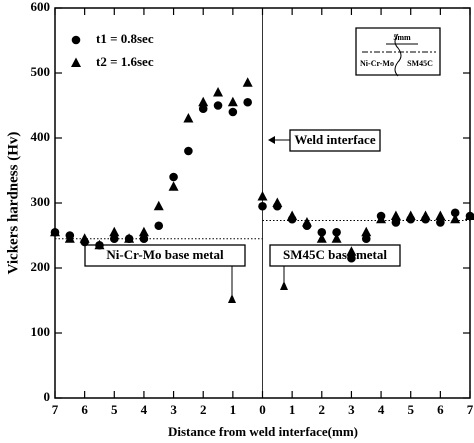  What do you see at coordinates (335, 267) in the screenshot?
I see `annotation-sm45c: SM45C base metal` at bounding box center [335, 267].